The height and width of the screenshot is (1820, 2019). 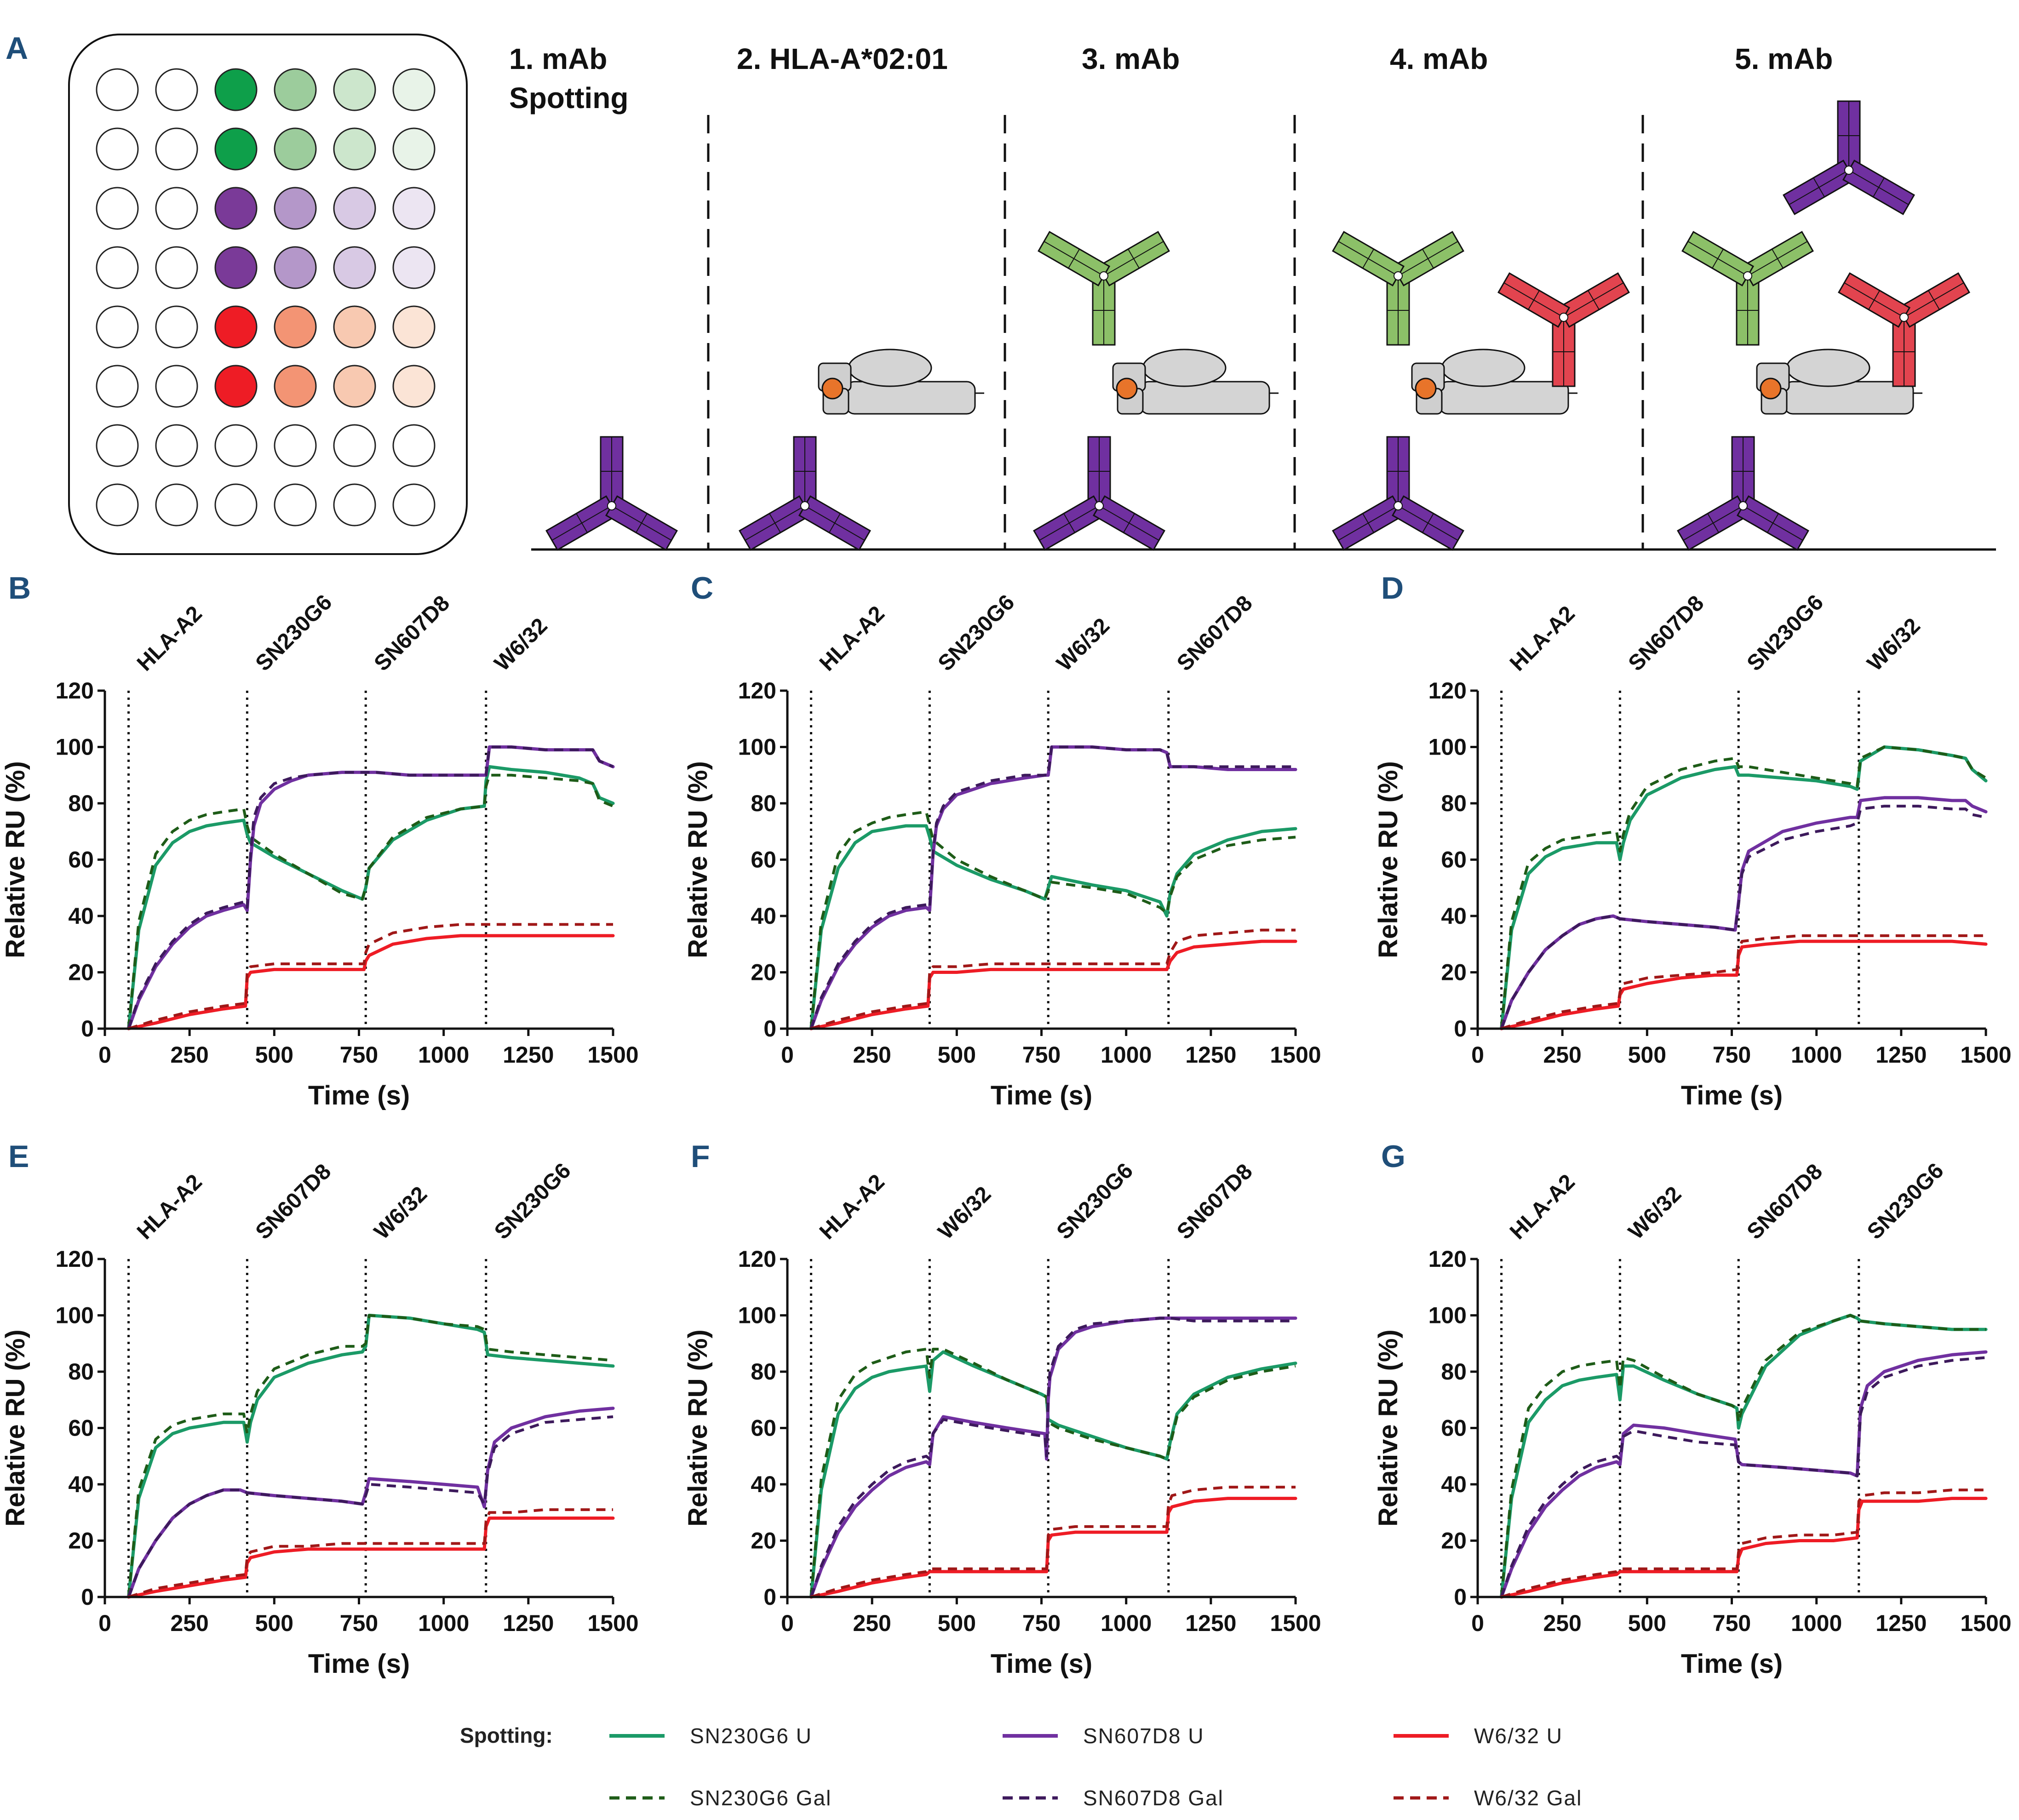 I want to click on legend-title: Spotting:, so click(x=506, y=1735).